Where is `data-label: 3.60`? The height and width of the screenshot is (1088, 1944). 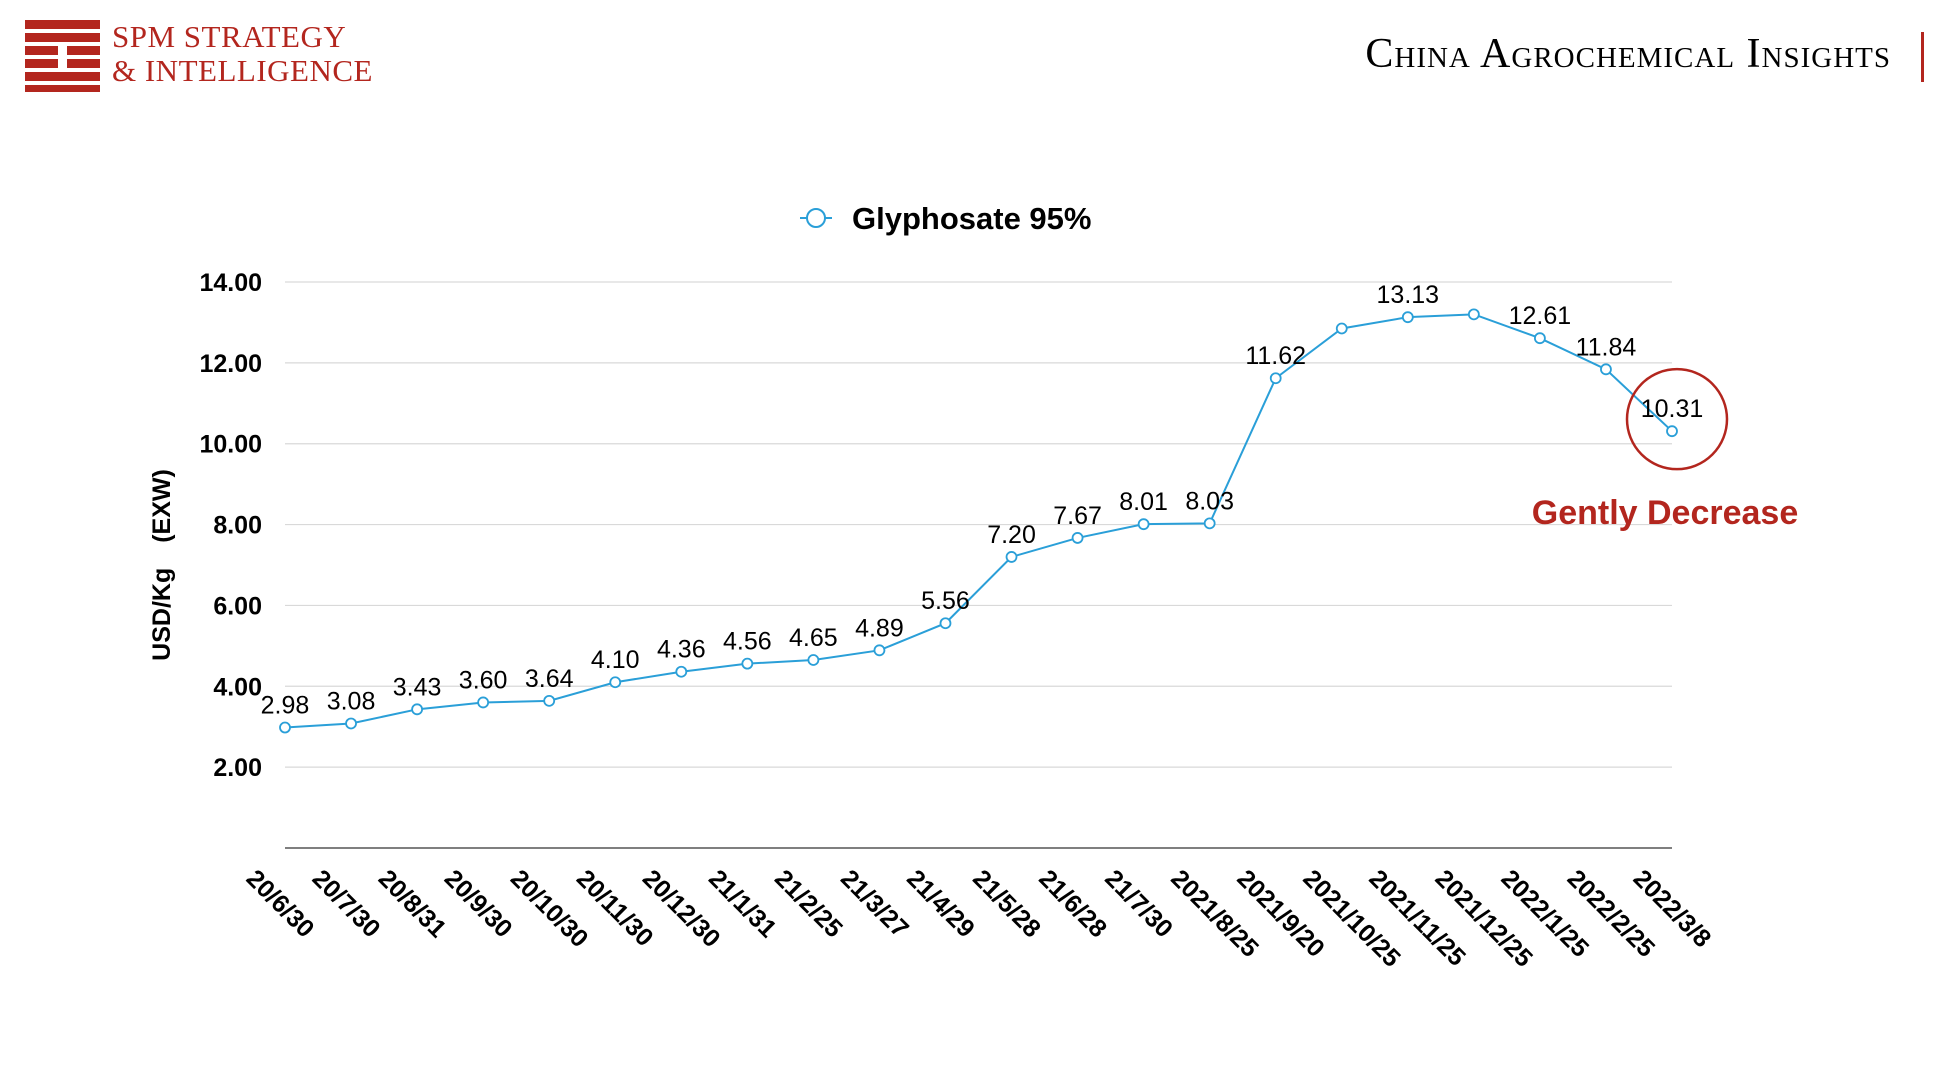 data-label: 3.60 is located at coordinates (483, 680).